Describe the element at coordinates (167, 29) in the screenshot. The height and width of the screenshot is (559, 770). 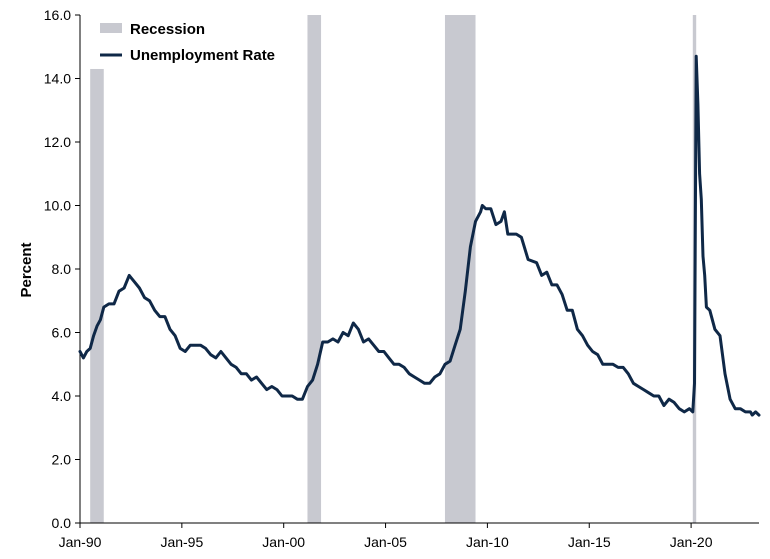
I see `legend-label-recession: Recession` at that location.